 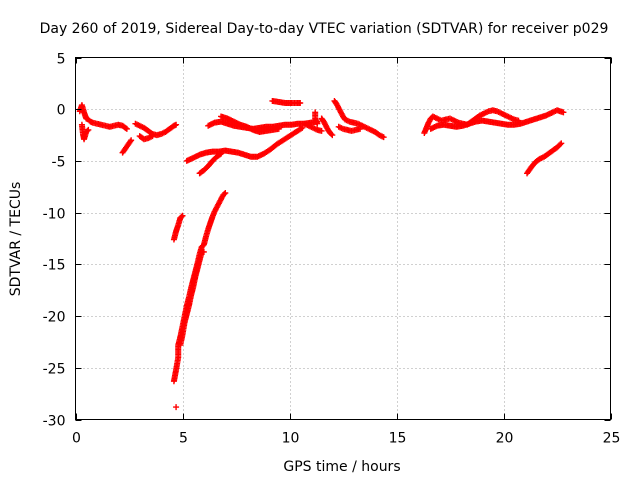 I want to click on y-tick-label: -25, so click(x=54, y=370).